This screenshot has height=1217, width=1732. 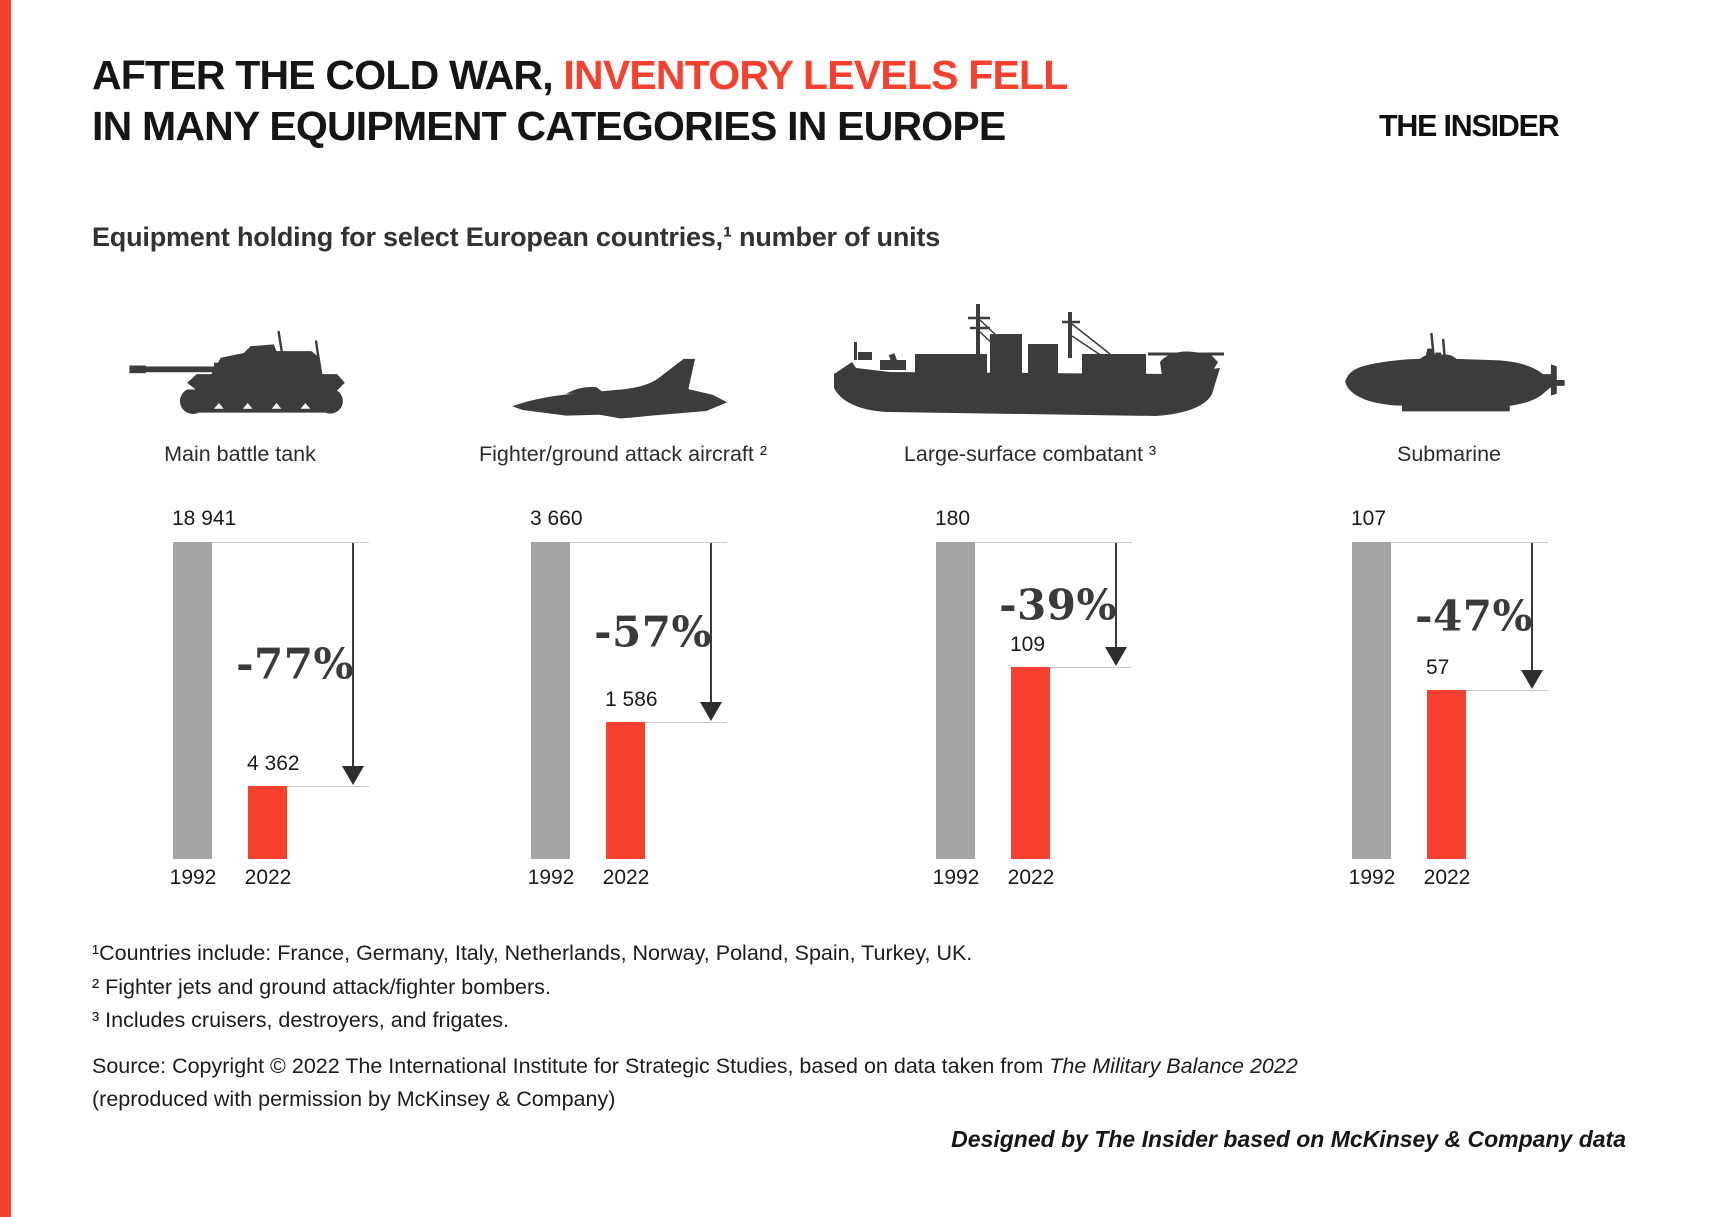 What do you see at coordinates (815, 75) in the screenshot?
I see `title-line1-red: INVENTORY LEVELS FELL` at bounding box center [815, 75].